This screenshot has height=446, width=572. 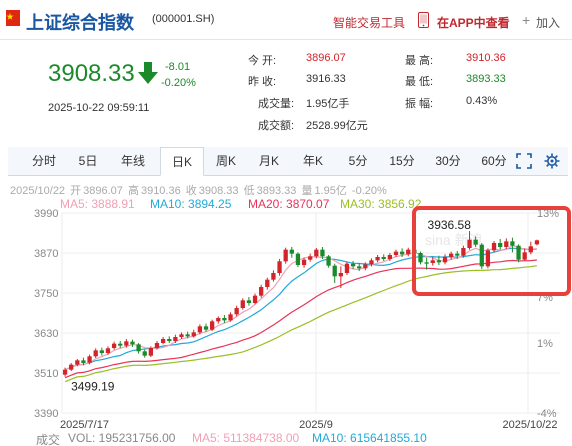 What do you see at coordinates (191, 191) in the screenshot?
I see `ohlc-close-label: 收` at bounding box center [191, 191].